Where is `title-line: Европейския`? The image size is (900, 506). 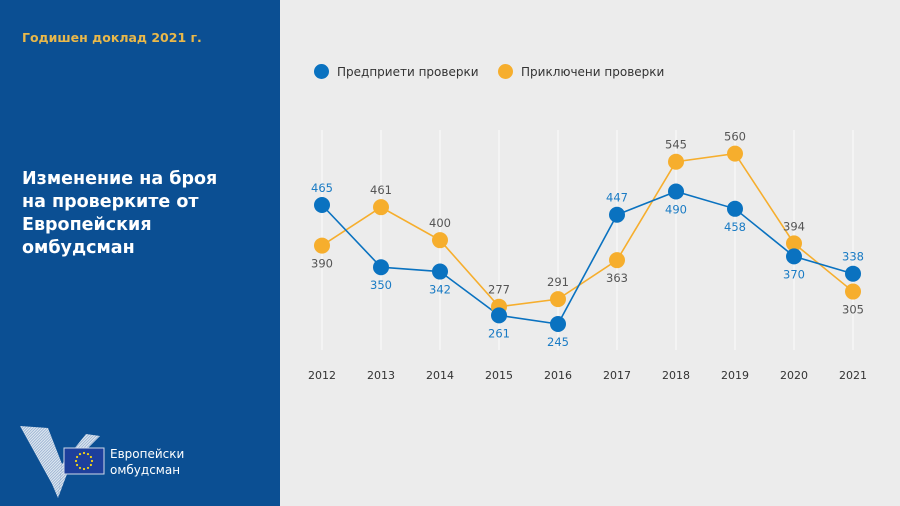 title-line: Европейския is located at coordinates (87, 225).